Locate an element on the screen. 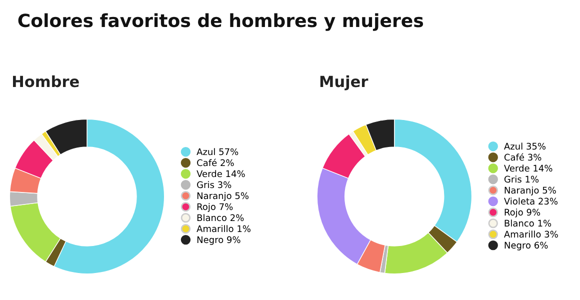 Image resolution: width=580 pixels, height=300 pixels. legend-label: Azul 35% is located at coordinates (525, 146).